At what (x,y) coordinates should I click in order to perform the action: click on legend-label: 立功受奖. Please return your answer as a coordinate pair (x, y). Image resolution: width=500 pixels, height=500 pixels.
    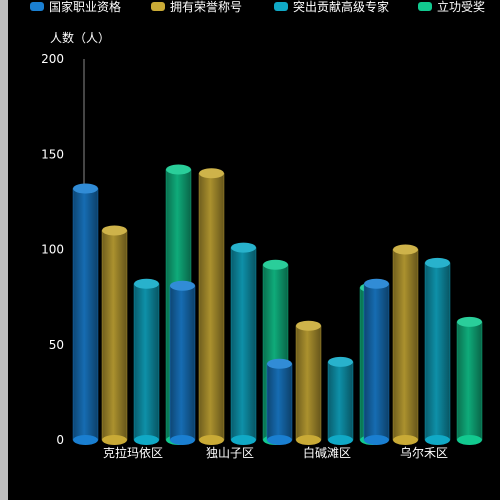
    Looking at the image, I should click on (461, 7).